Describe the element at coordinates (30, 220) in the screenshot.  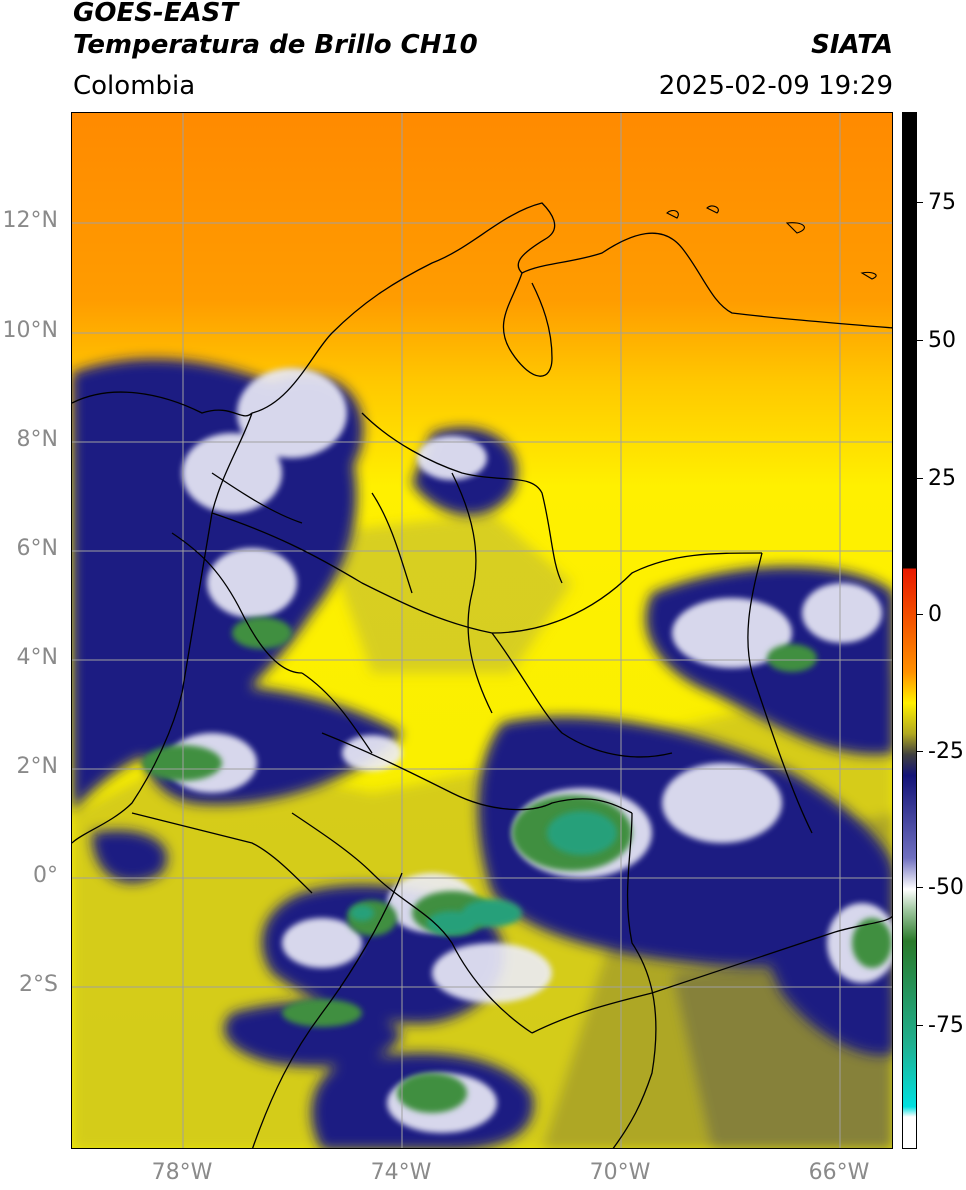
I see `lat-label-12n: 12°N` at that location.